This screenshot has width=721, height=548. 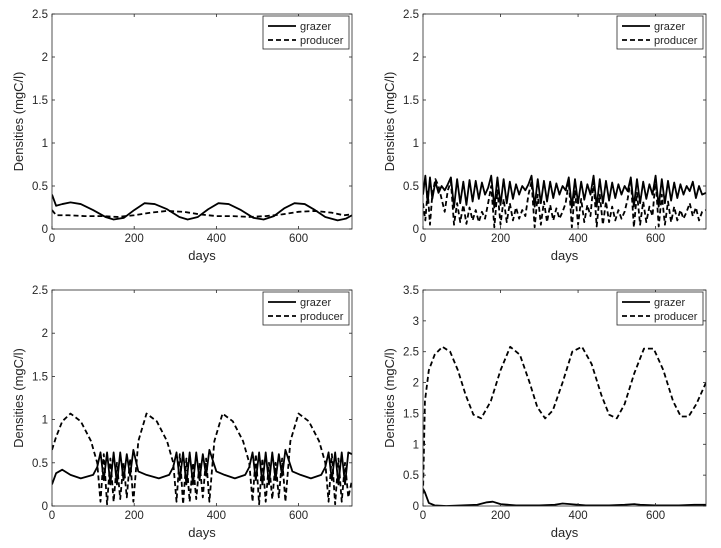 What do you see at coordinates (416, 322) in the screenshot?
I see `y-tick-label: 3` at bounding box center [416, 322].